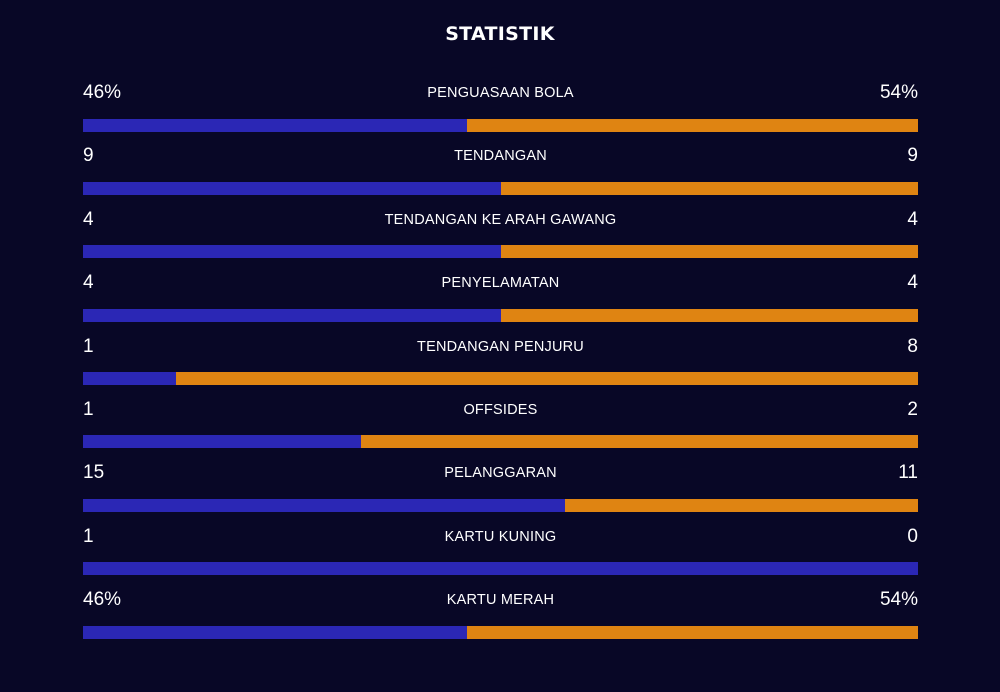 This screenshot has height=692, width=1000. I want to click on away-value: 0, so click(912, 536).